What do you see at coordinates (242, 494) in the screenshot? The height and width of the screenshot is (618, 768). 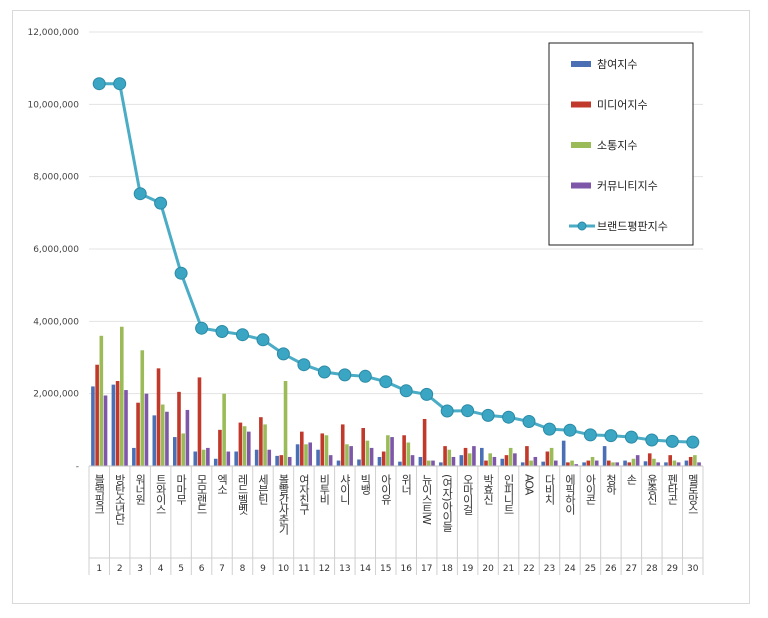 I see `category-label: 레드벨벳` at bounding box center [242, 494].